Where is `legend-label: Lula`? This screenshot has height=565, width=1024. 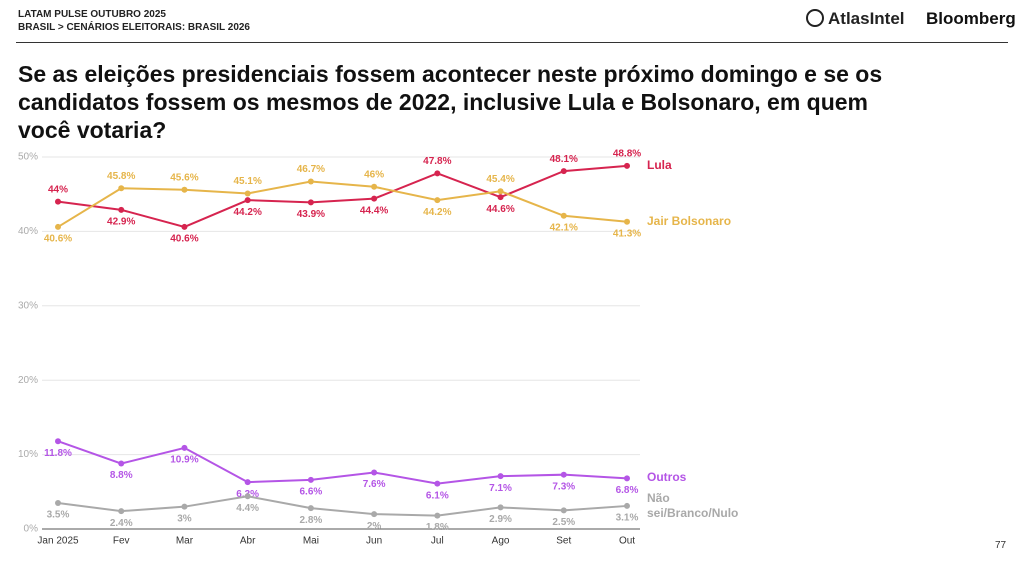 legend-label: Lula is located at coordinates (659, 164).